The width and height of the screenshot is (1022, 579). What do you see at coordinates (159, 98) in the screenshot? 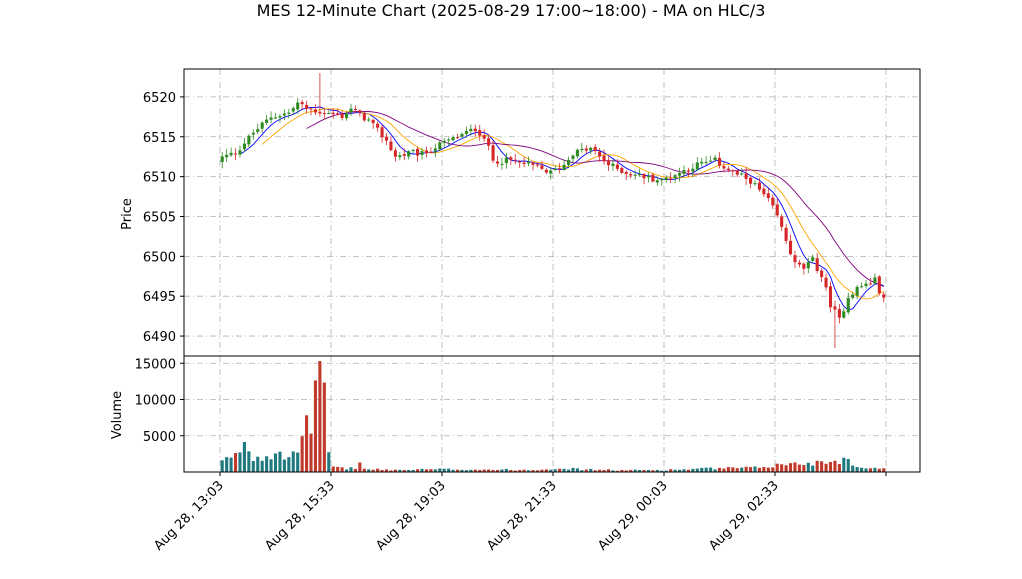
I see `price-tick-label: 6520` at bounding box center [159, 98].